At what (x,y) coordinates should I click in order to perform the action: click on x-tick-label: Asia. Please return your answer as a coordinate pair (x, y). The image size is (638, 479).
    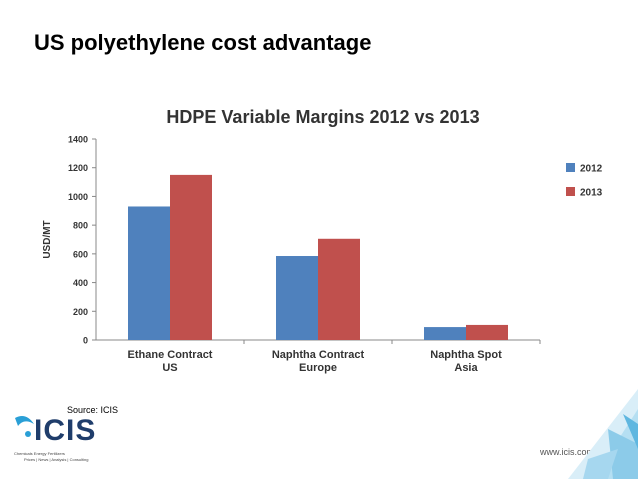
    Looking at the image, I should click on (466, 368).